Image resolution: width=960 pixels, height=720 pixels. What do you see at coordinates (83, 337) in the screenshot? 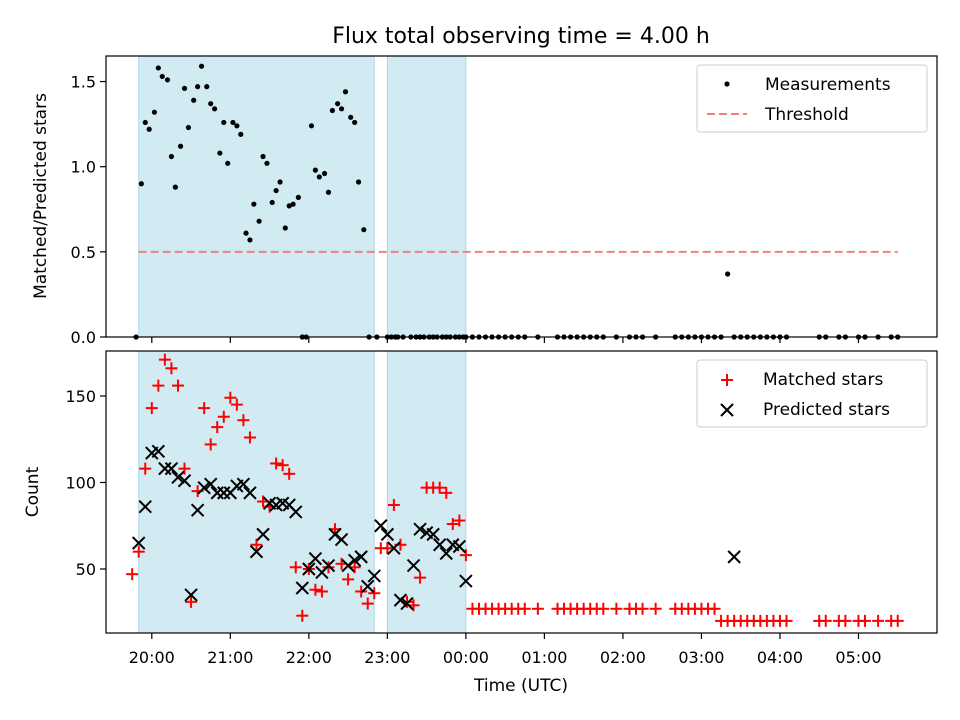
I see `top-y-tick-label: 0.0` at bounding box center [83, 337].